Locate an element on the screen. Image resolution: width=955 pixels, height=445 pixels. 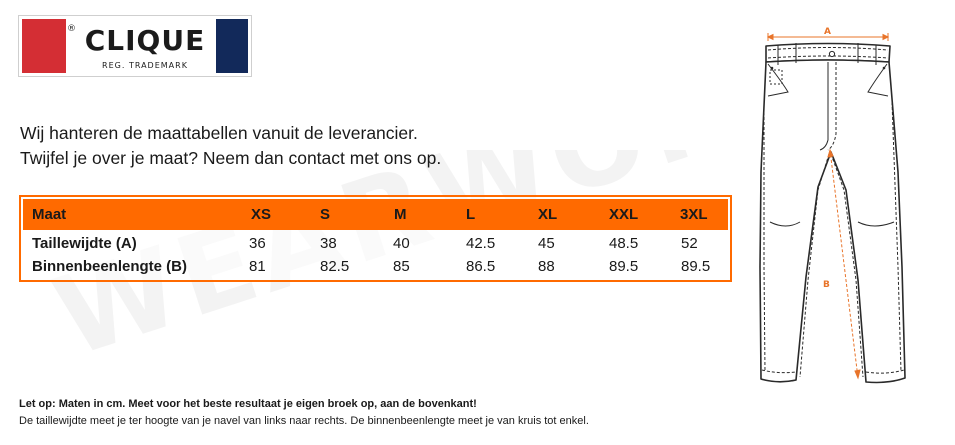
row-label-waist: Taillewijdte (A) is located at coordinates (84, 243).